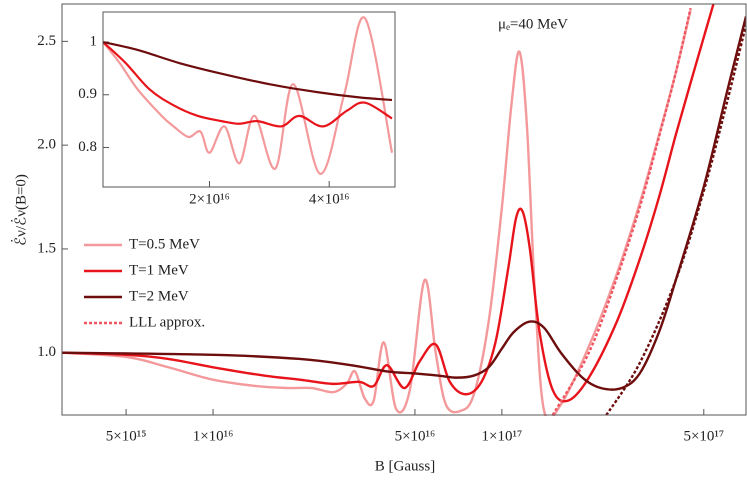  I want to click on y-tick-label: 2.5, so click(46, 41).